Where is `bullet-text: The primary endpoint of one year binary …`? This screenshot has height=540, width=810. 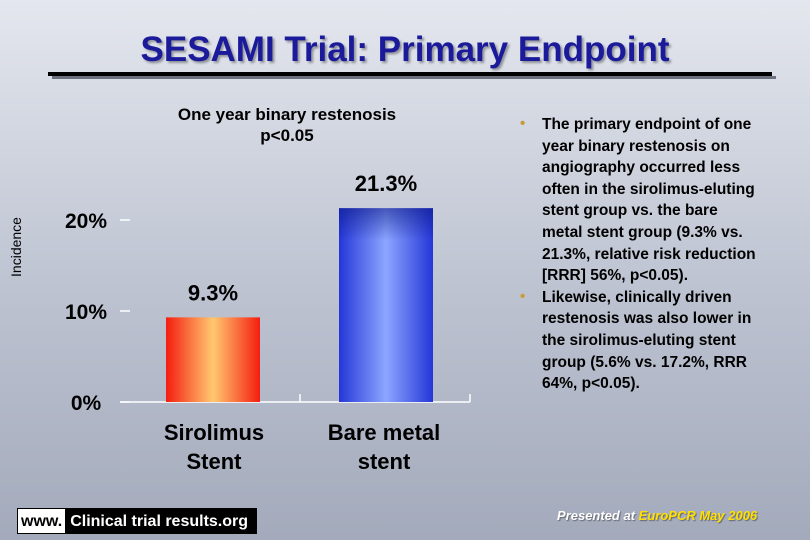
bullet-text: The primary endpoint of one year binary … is located at coordinates (649, 200).